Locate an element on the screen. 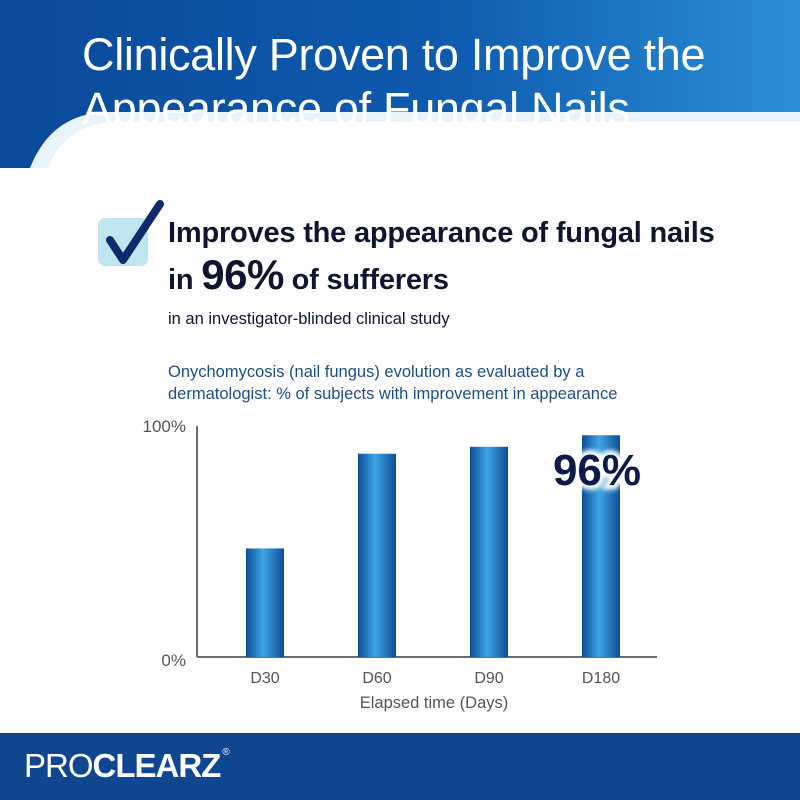 This screenshot has height=800, width=800. x-axis-label: Elapsed time (Days) is located at coordinates (434, 703).